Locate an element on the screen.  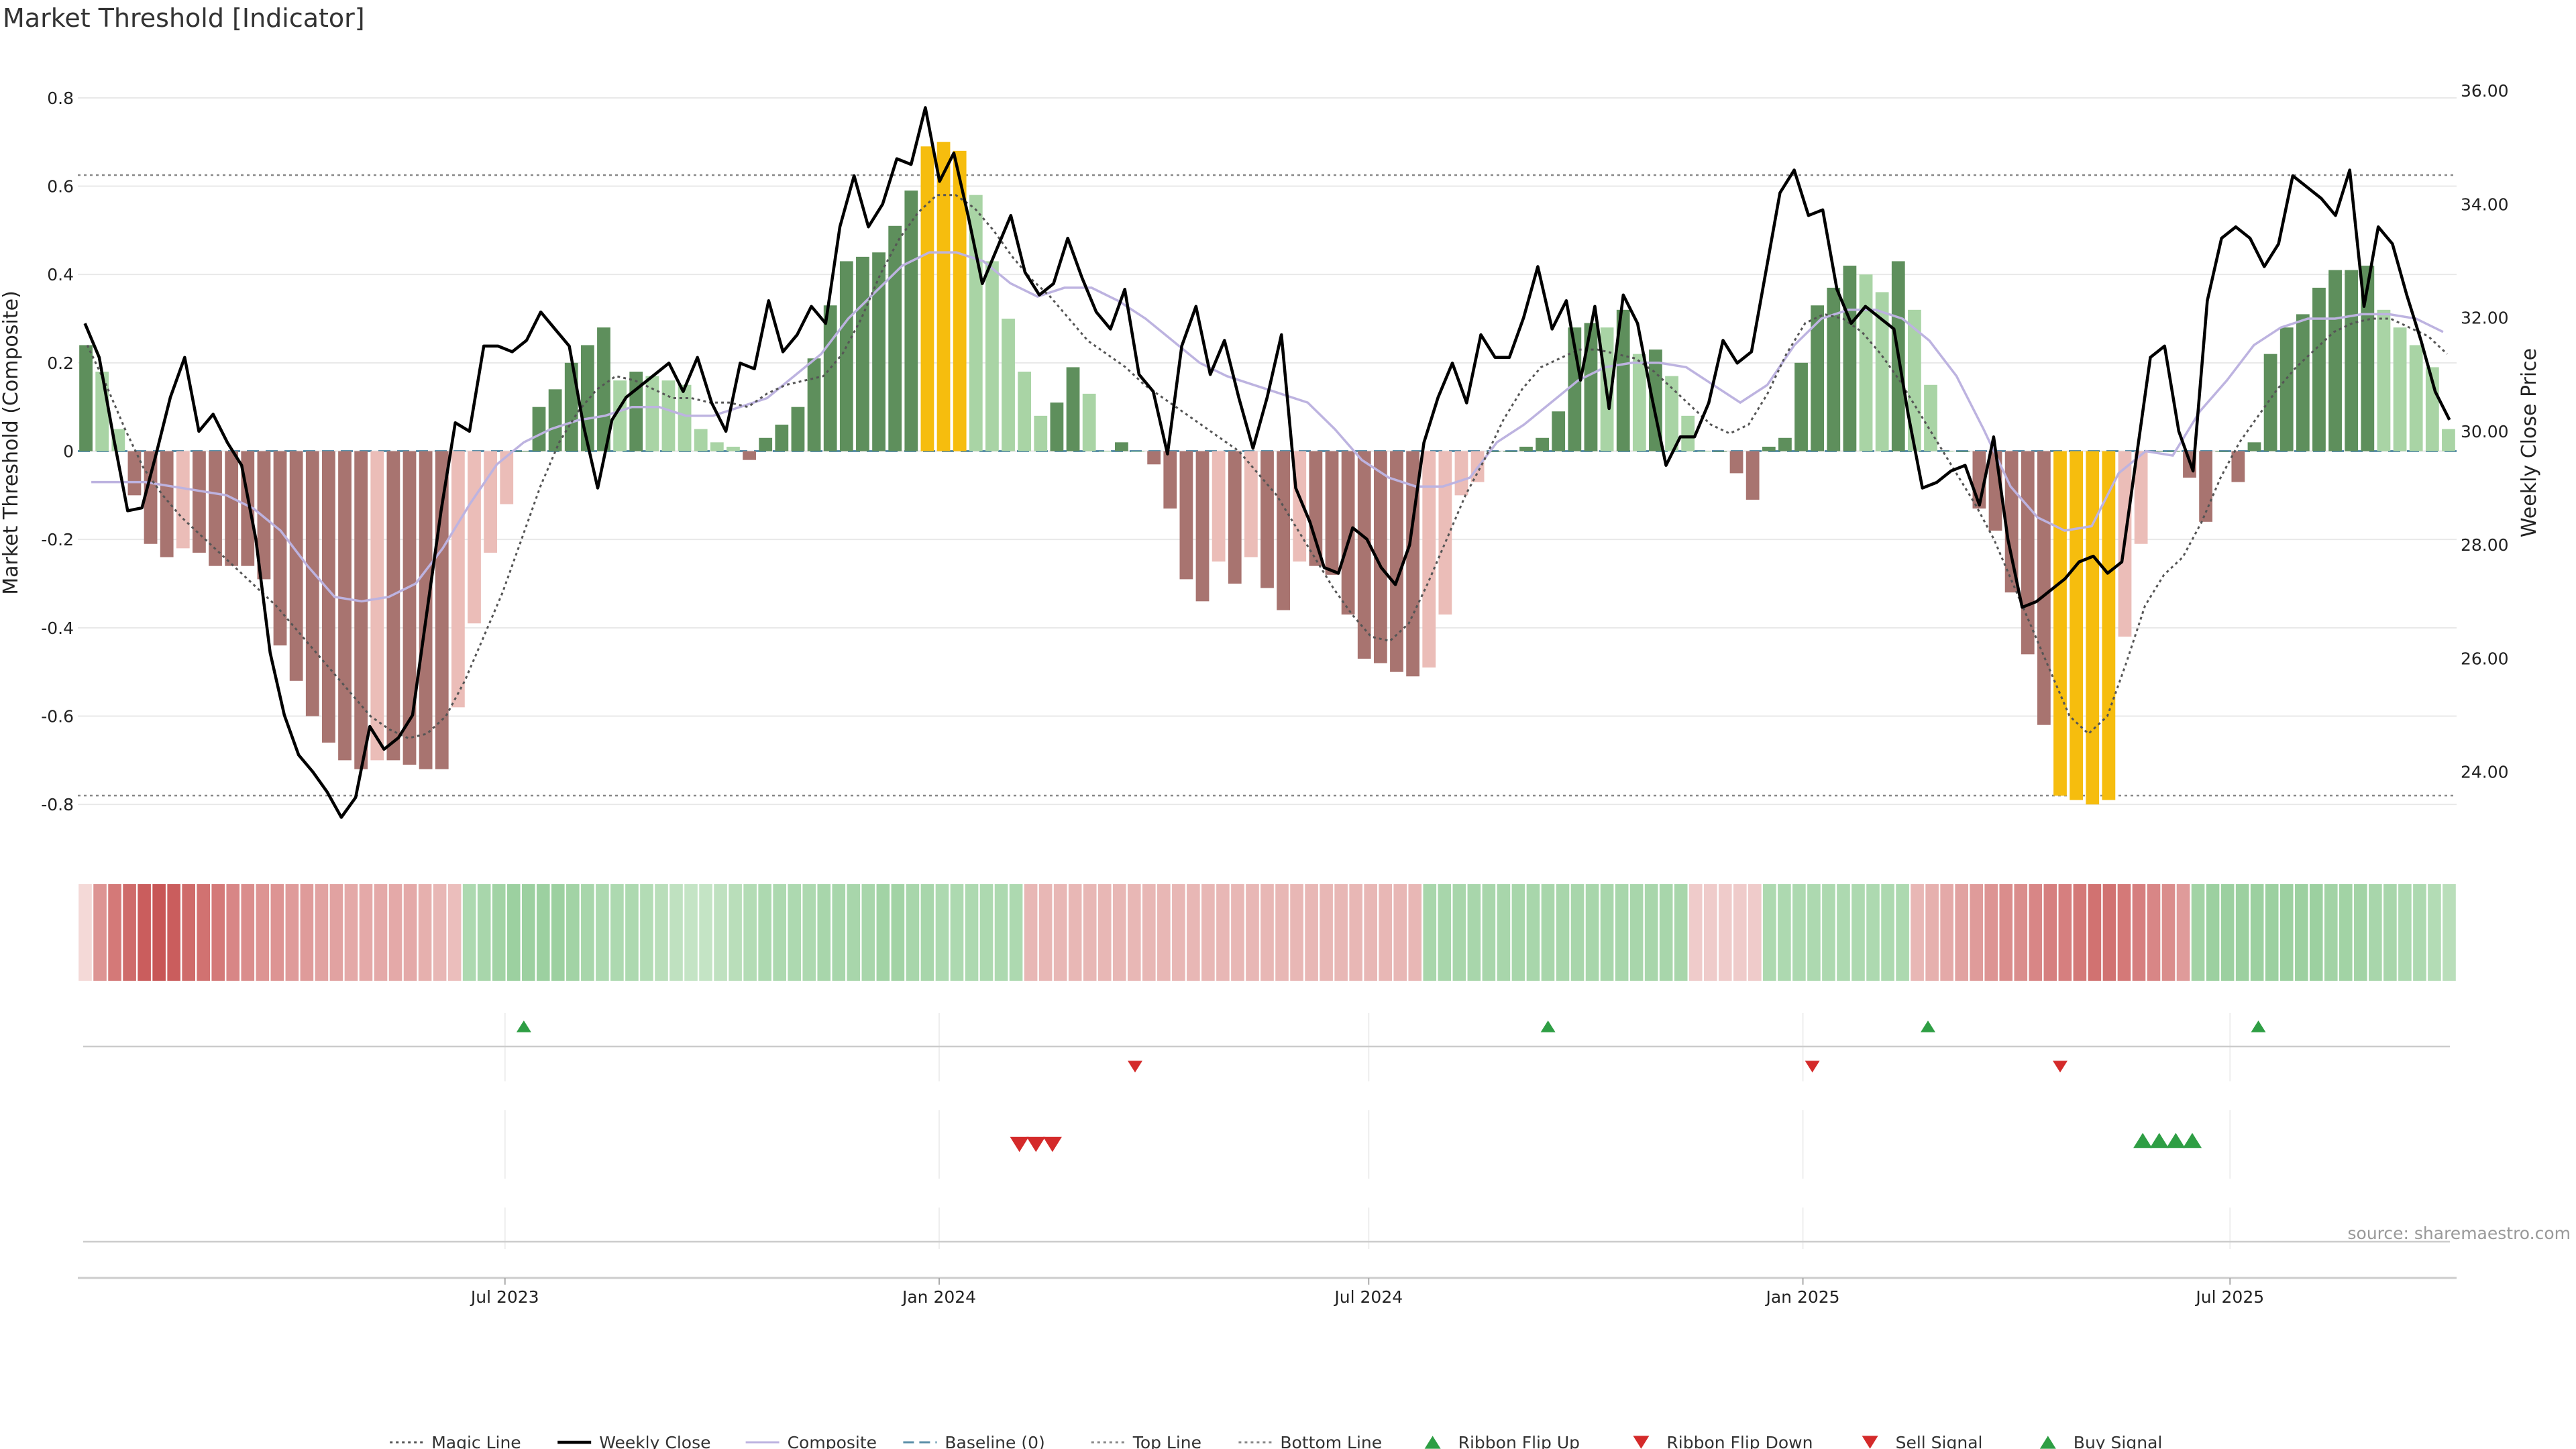
left-tick-label: -0.2 is located at coordinates (57, 539).